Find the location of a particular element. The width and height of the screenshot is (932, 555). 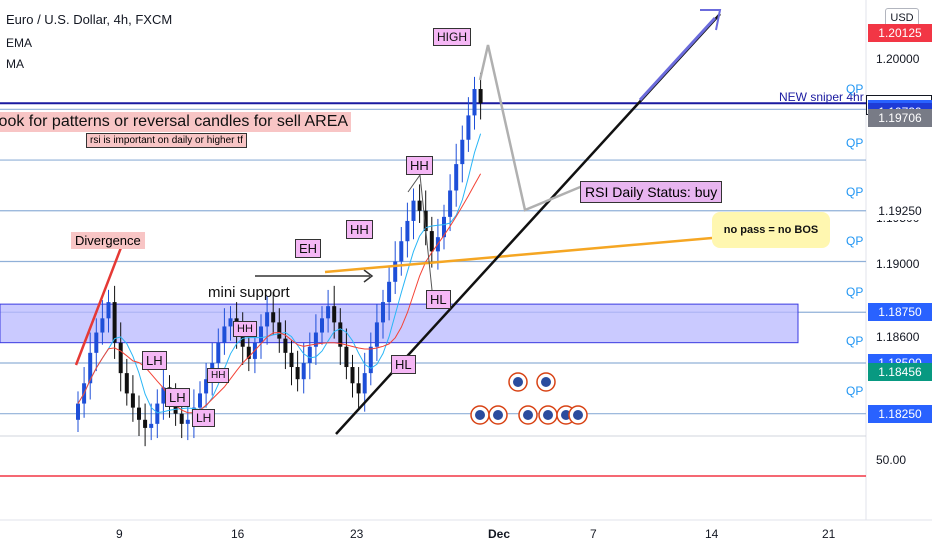

mini-support-arrowhead is located at coordinates (368, 276).